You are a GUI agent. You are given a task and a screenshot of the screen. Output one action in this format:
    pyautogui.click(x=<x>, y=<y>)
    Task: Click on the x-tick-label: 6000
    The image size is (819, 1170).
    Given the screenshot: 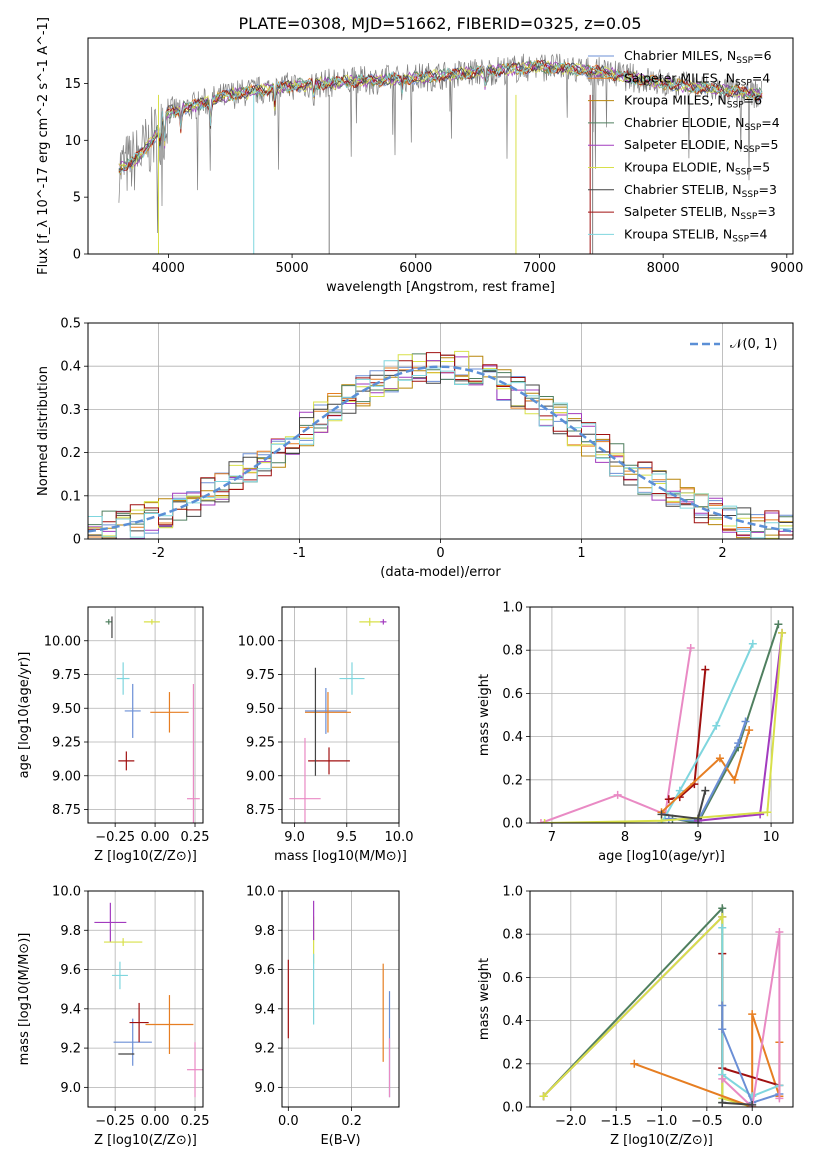 What is the action you would take?
    pyautogui.click(x=415, y=268)
    